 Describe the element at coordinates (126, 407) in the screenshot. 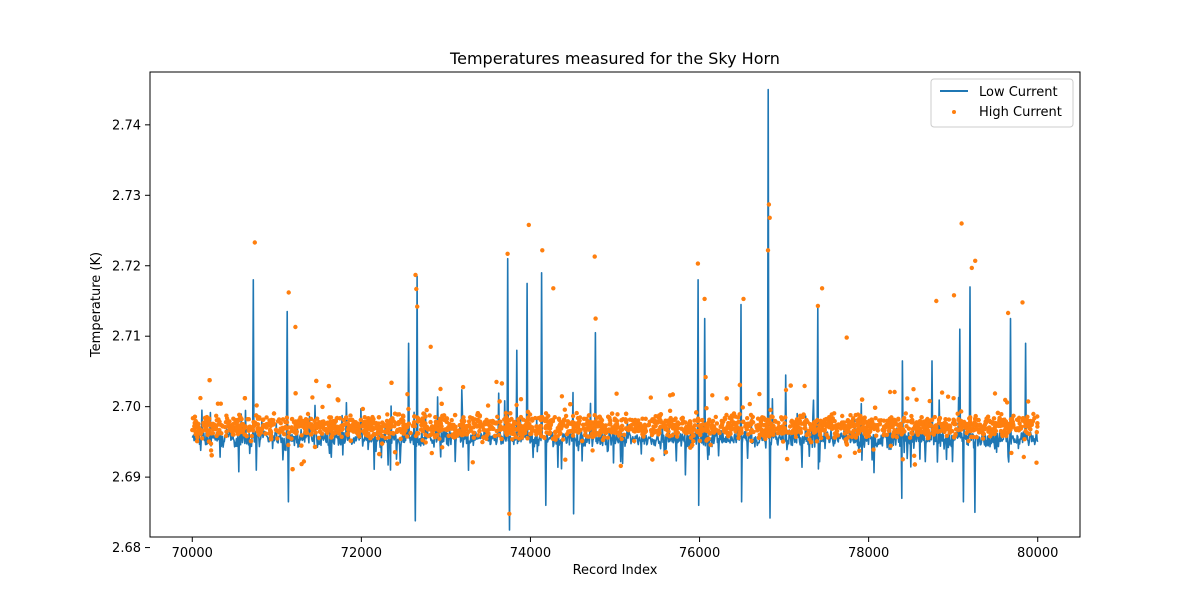

I see `y-tick-label: 2.70` at that location.